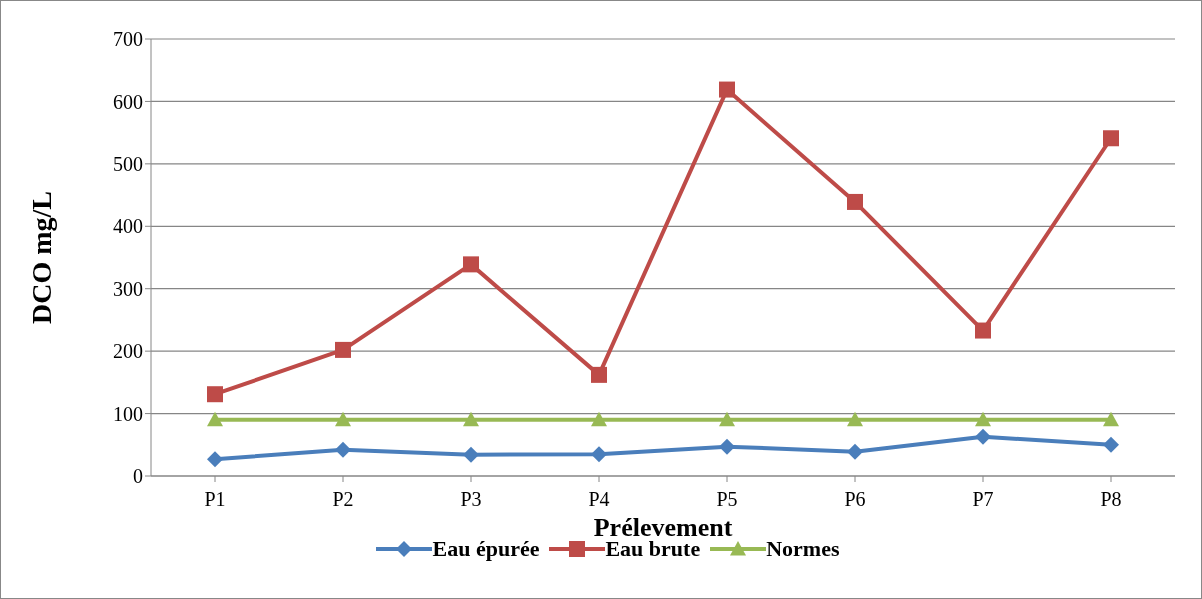 Image resolution: width=1202 pixels, height=599 pixels. I want to click on x-tick-label: P1, so click(215, 499).